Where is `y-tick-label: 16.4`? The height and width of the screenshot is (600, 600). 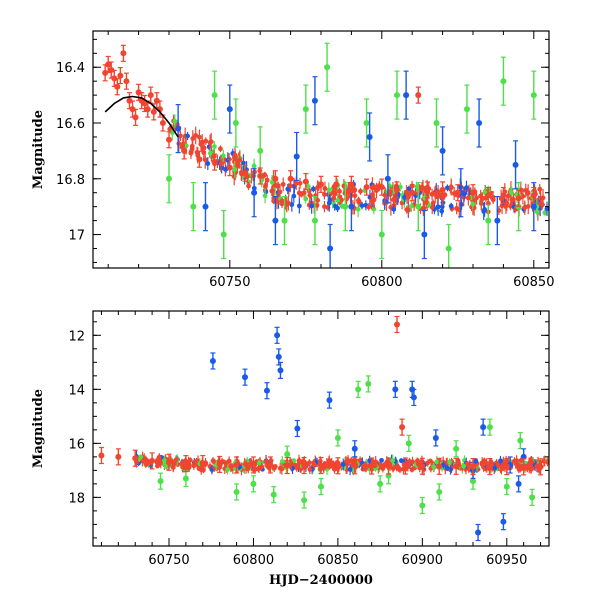
y-tick-label: 16.4 is located at coordinates (70, 68).